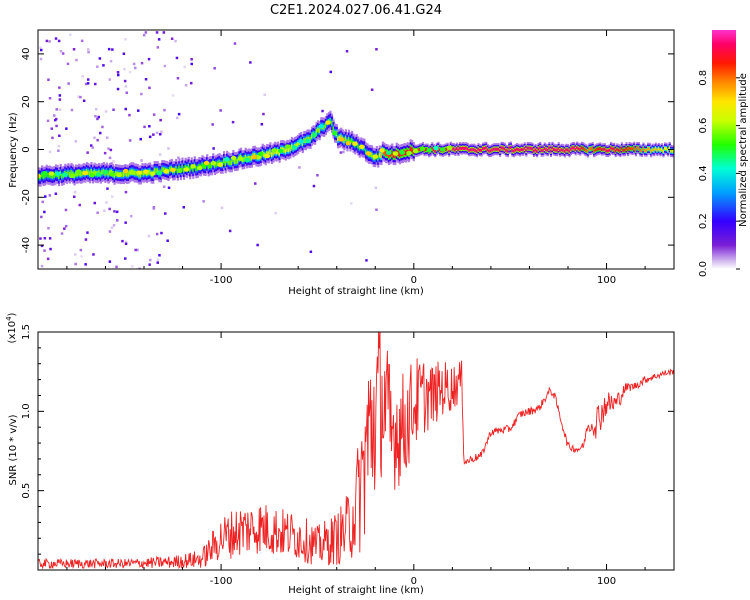 The width and height of the screenshot is (750, 600). What do you see at coordinates (9, 318) in the screenshot?
I see `snr-yscale-exponent: 4` at bounding box center [9, 318].